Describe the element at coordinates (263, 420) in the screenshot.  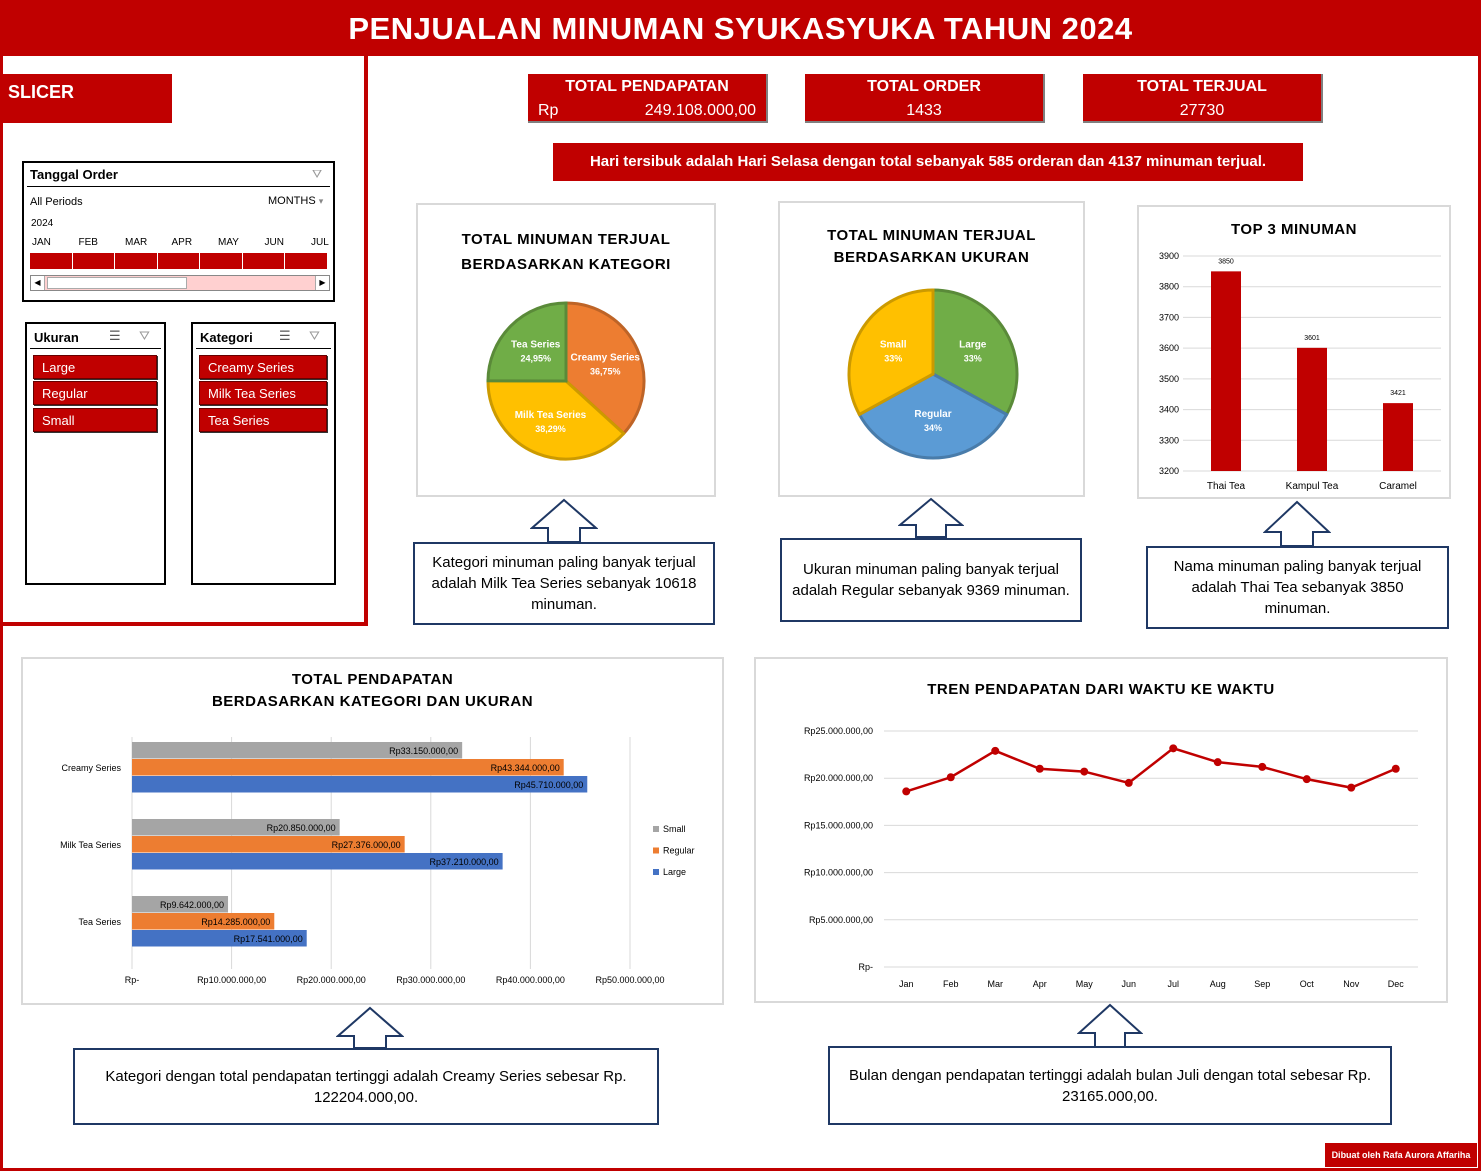
I see `kategori-item-tea-series: Tea Series` at that location.